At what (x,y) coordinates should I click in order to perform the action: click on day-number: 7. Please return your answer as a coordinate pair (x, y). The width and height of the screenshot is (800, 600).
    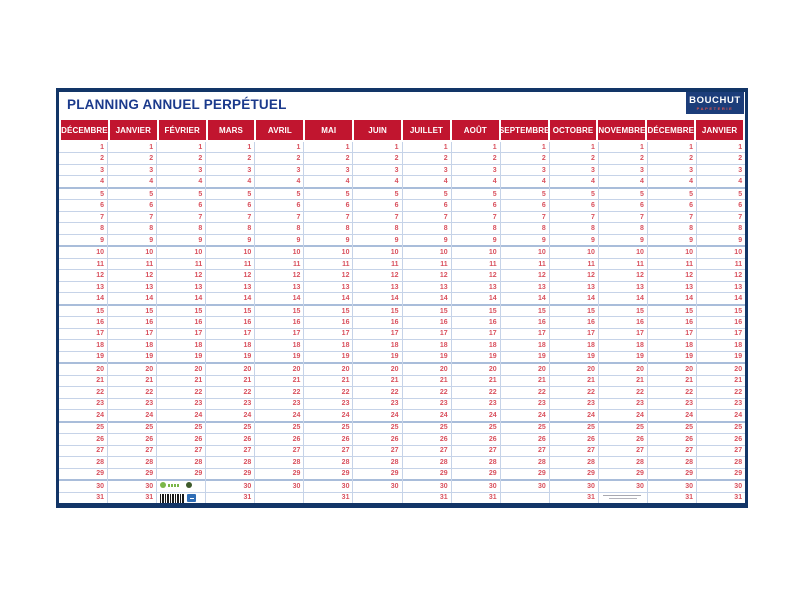
    Looking at the image, I should click on (445, 217).